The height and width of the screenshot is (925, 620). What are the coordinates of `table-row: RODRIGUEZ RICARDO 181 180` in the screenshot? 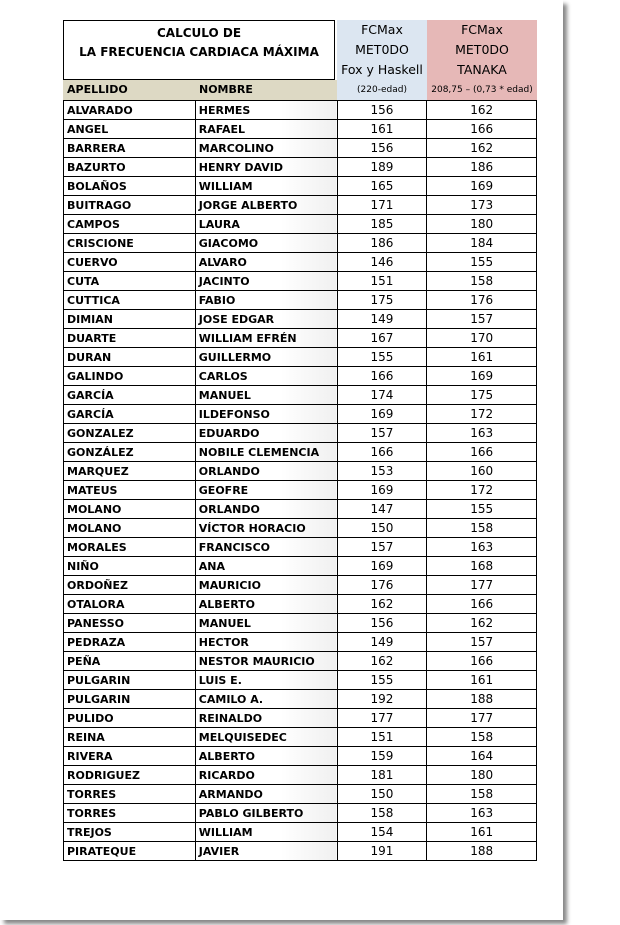 It's located at (300, 775).